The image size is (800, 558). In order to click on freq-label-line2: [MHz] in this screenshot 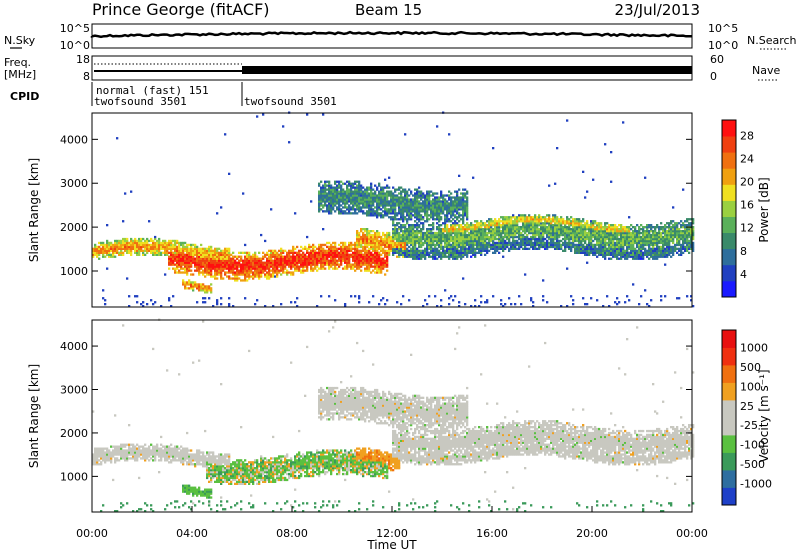, I will do `click(20, 74)`.